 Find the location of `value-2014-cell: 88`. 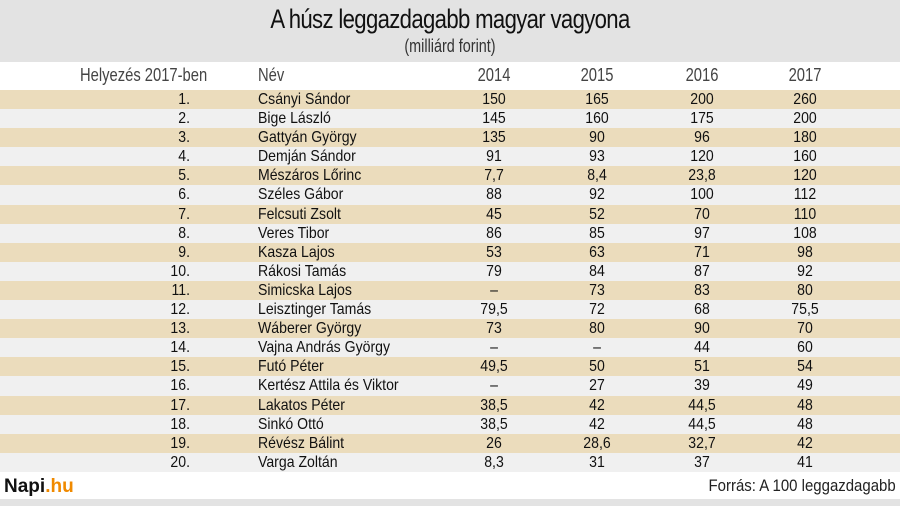

value-2014-cell: 88 is located at coordinates (494, 195).